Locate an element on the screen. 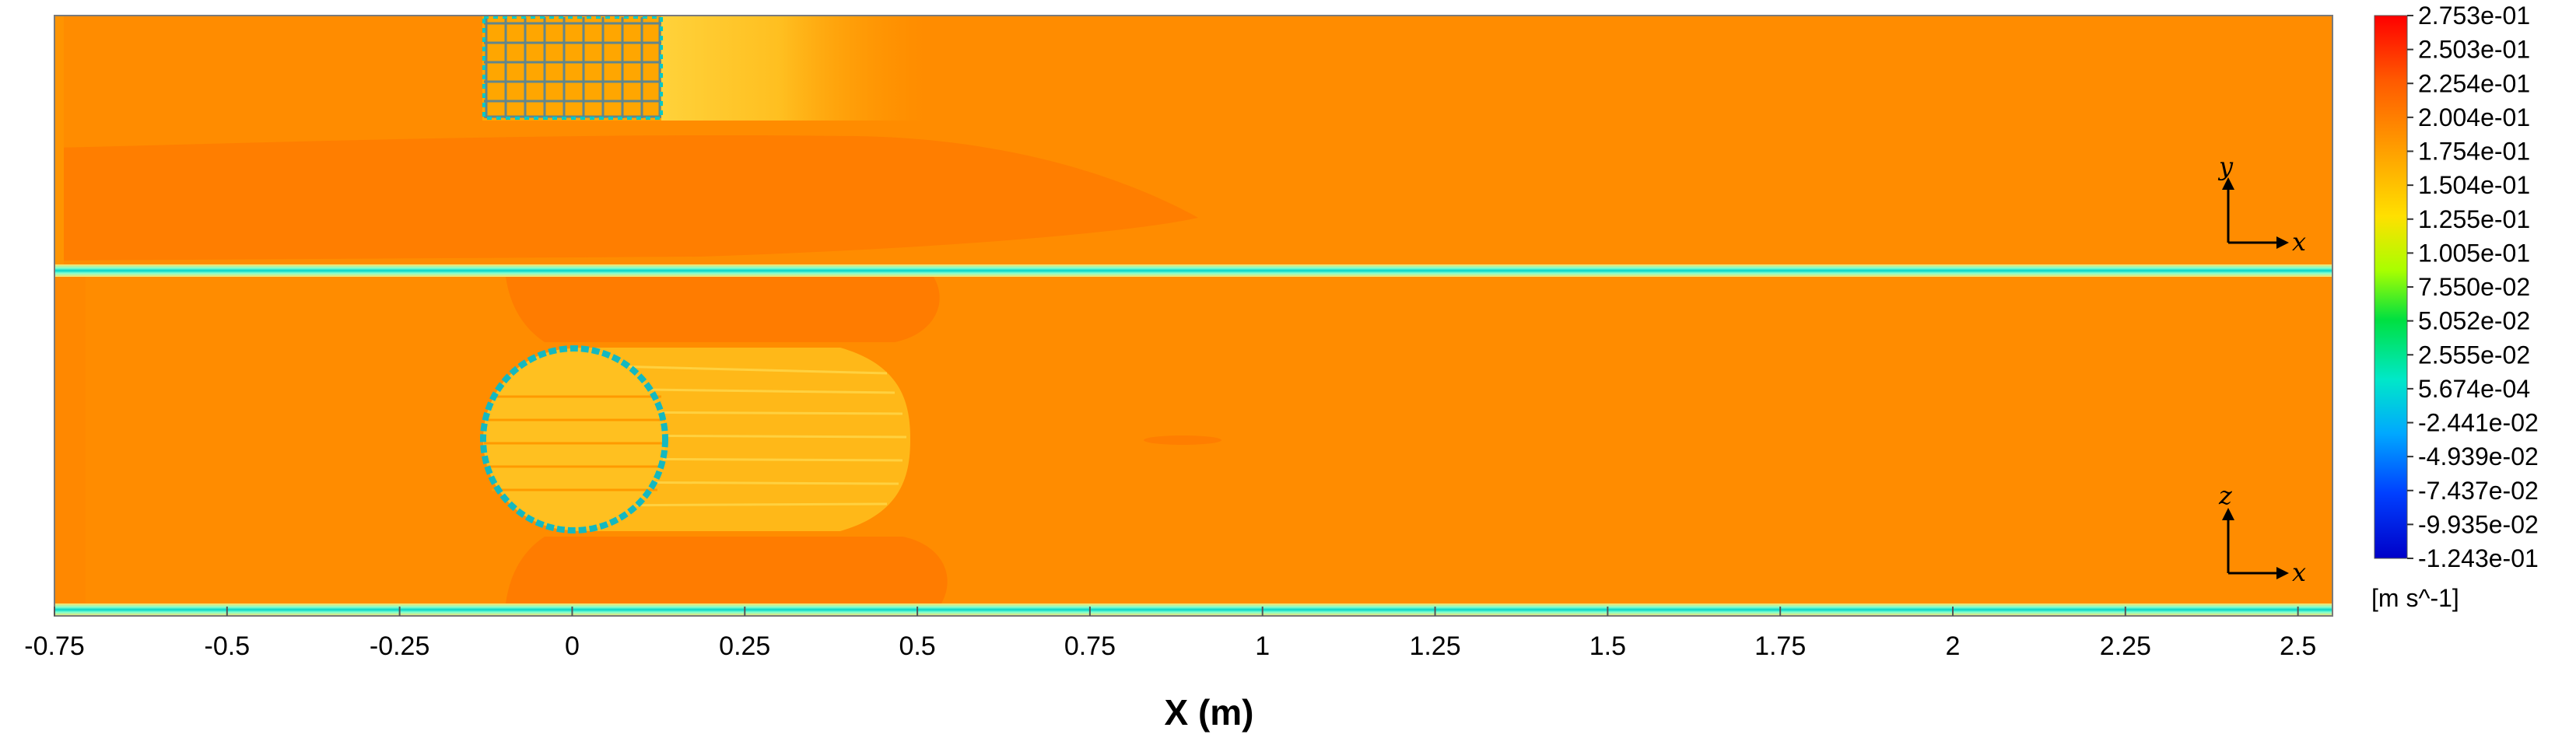  x-tick-label: 2 is located at coordinates (1953, 646).